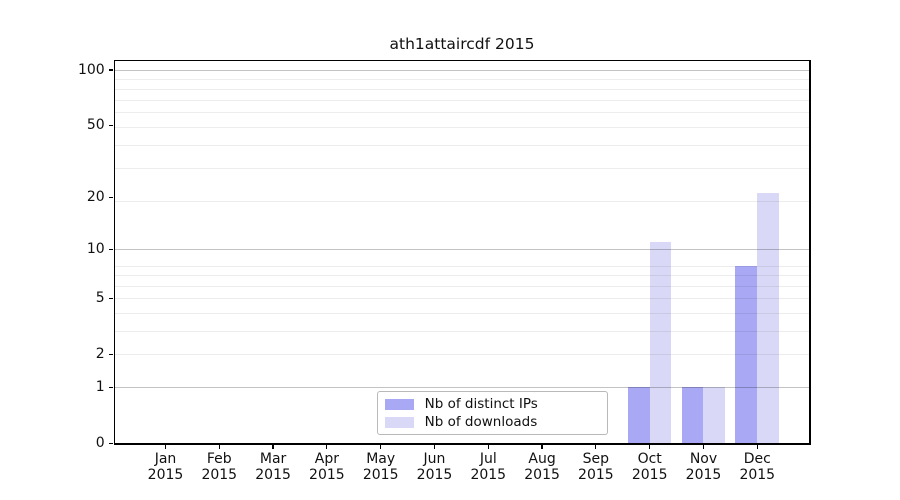 The image size is (900, 500). I want to click on legend: Nb of distinct IPs Nb of downloads, so click(493, 413).